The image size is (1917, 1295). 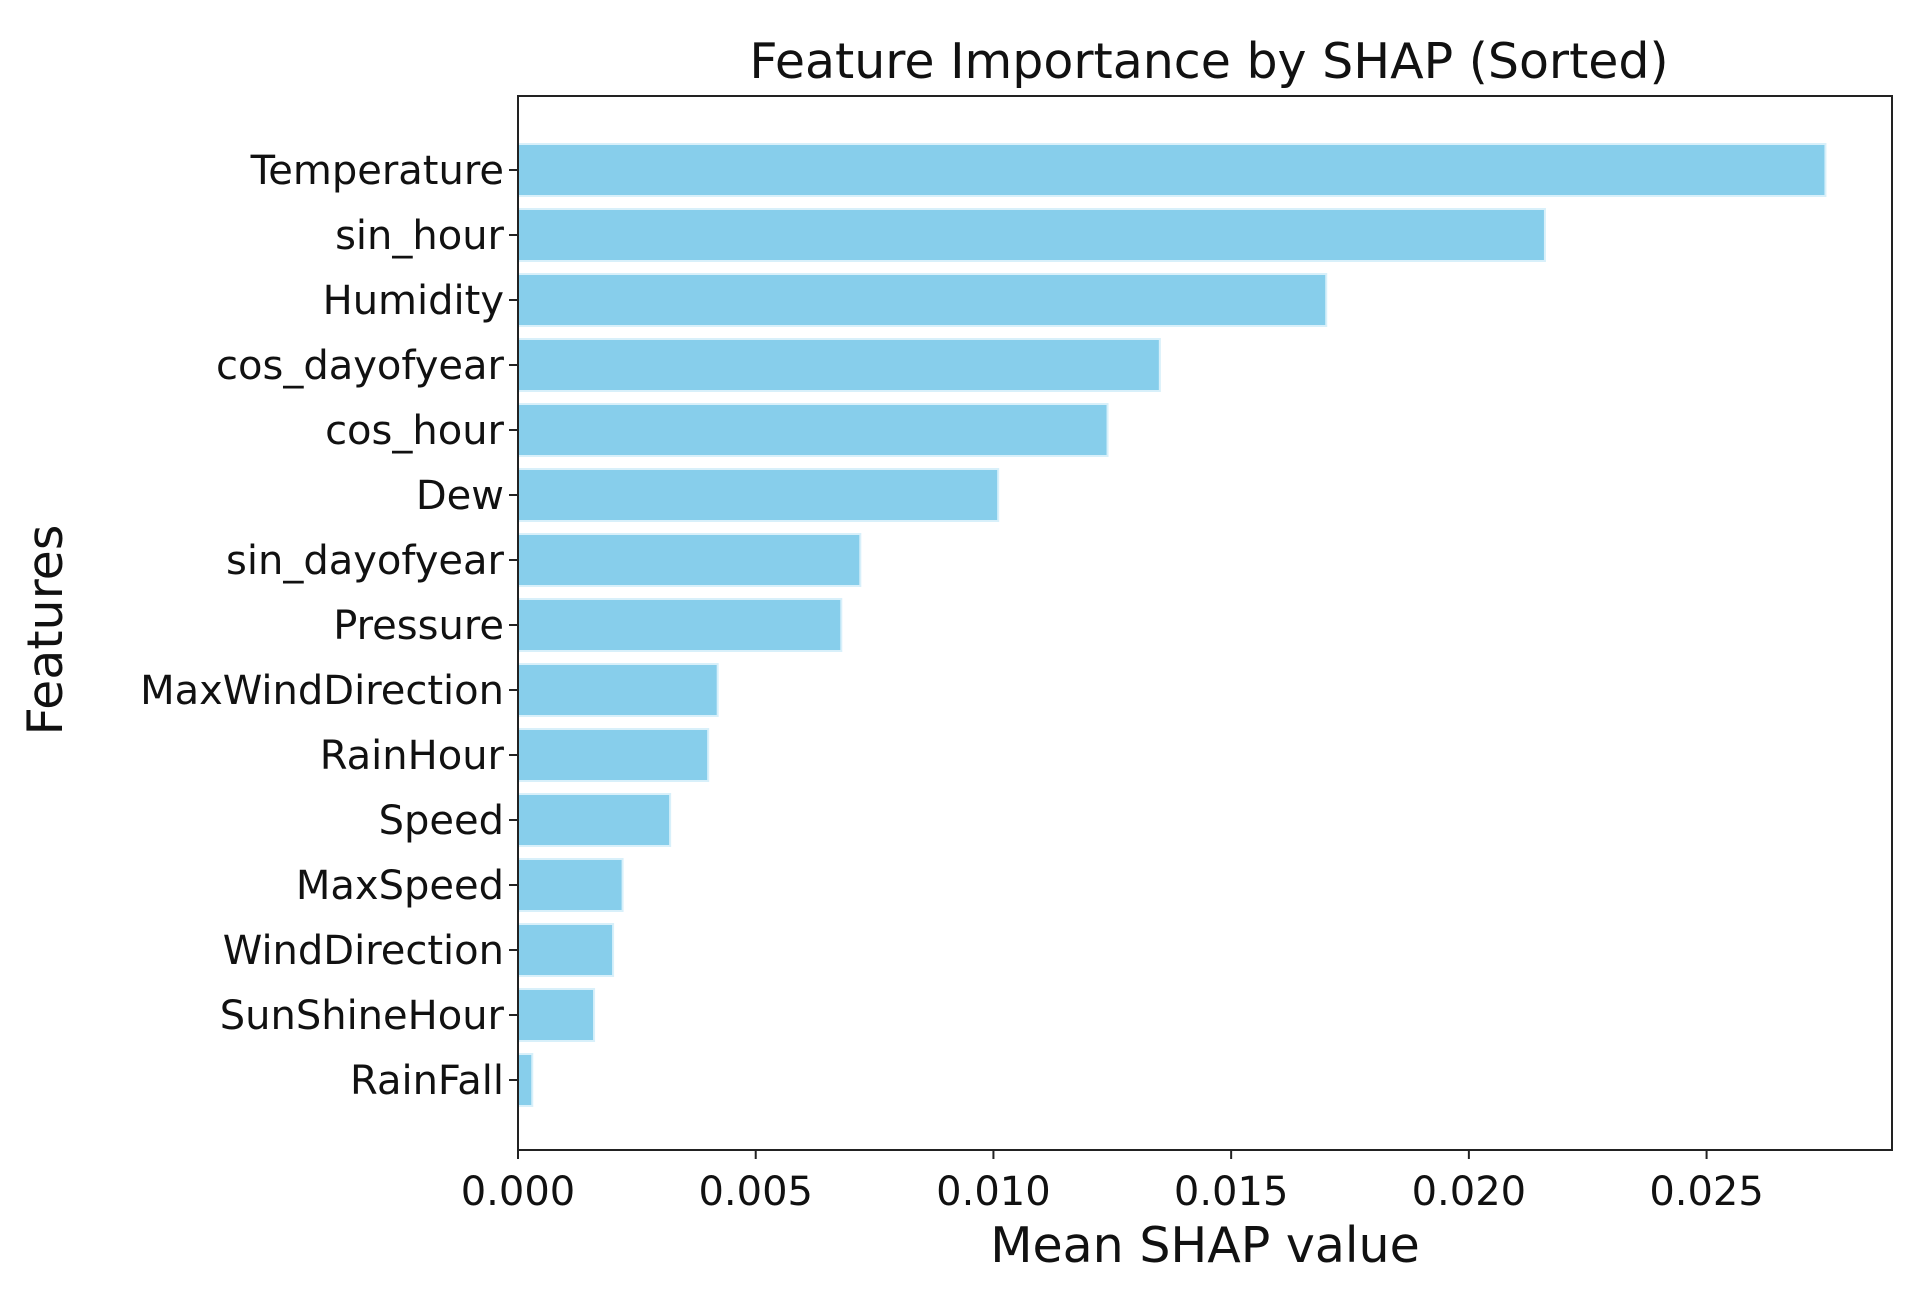 What do you see at coordinates (1031, 235) in the screenshot?
I see `bar-sin-hour` at bounding box center [1031, 235].